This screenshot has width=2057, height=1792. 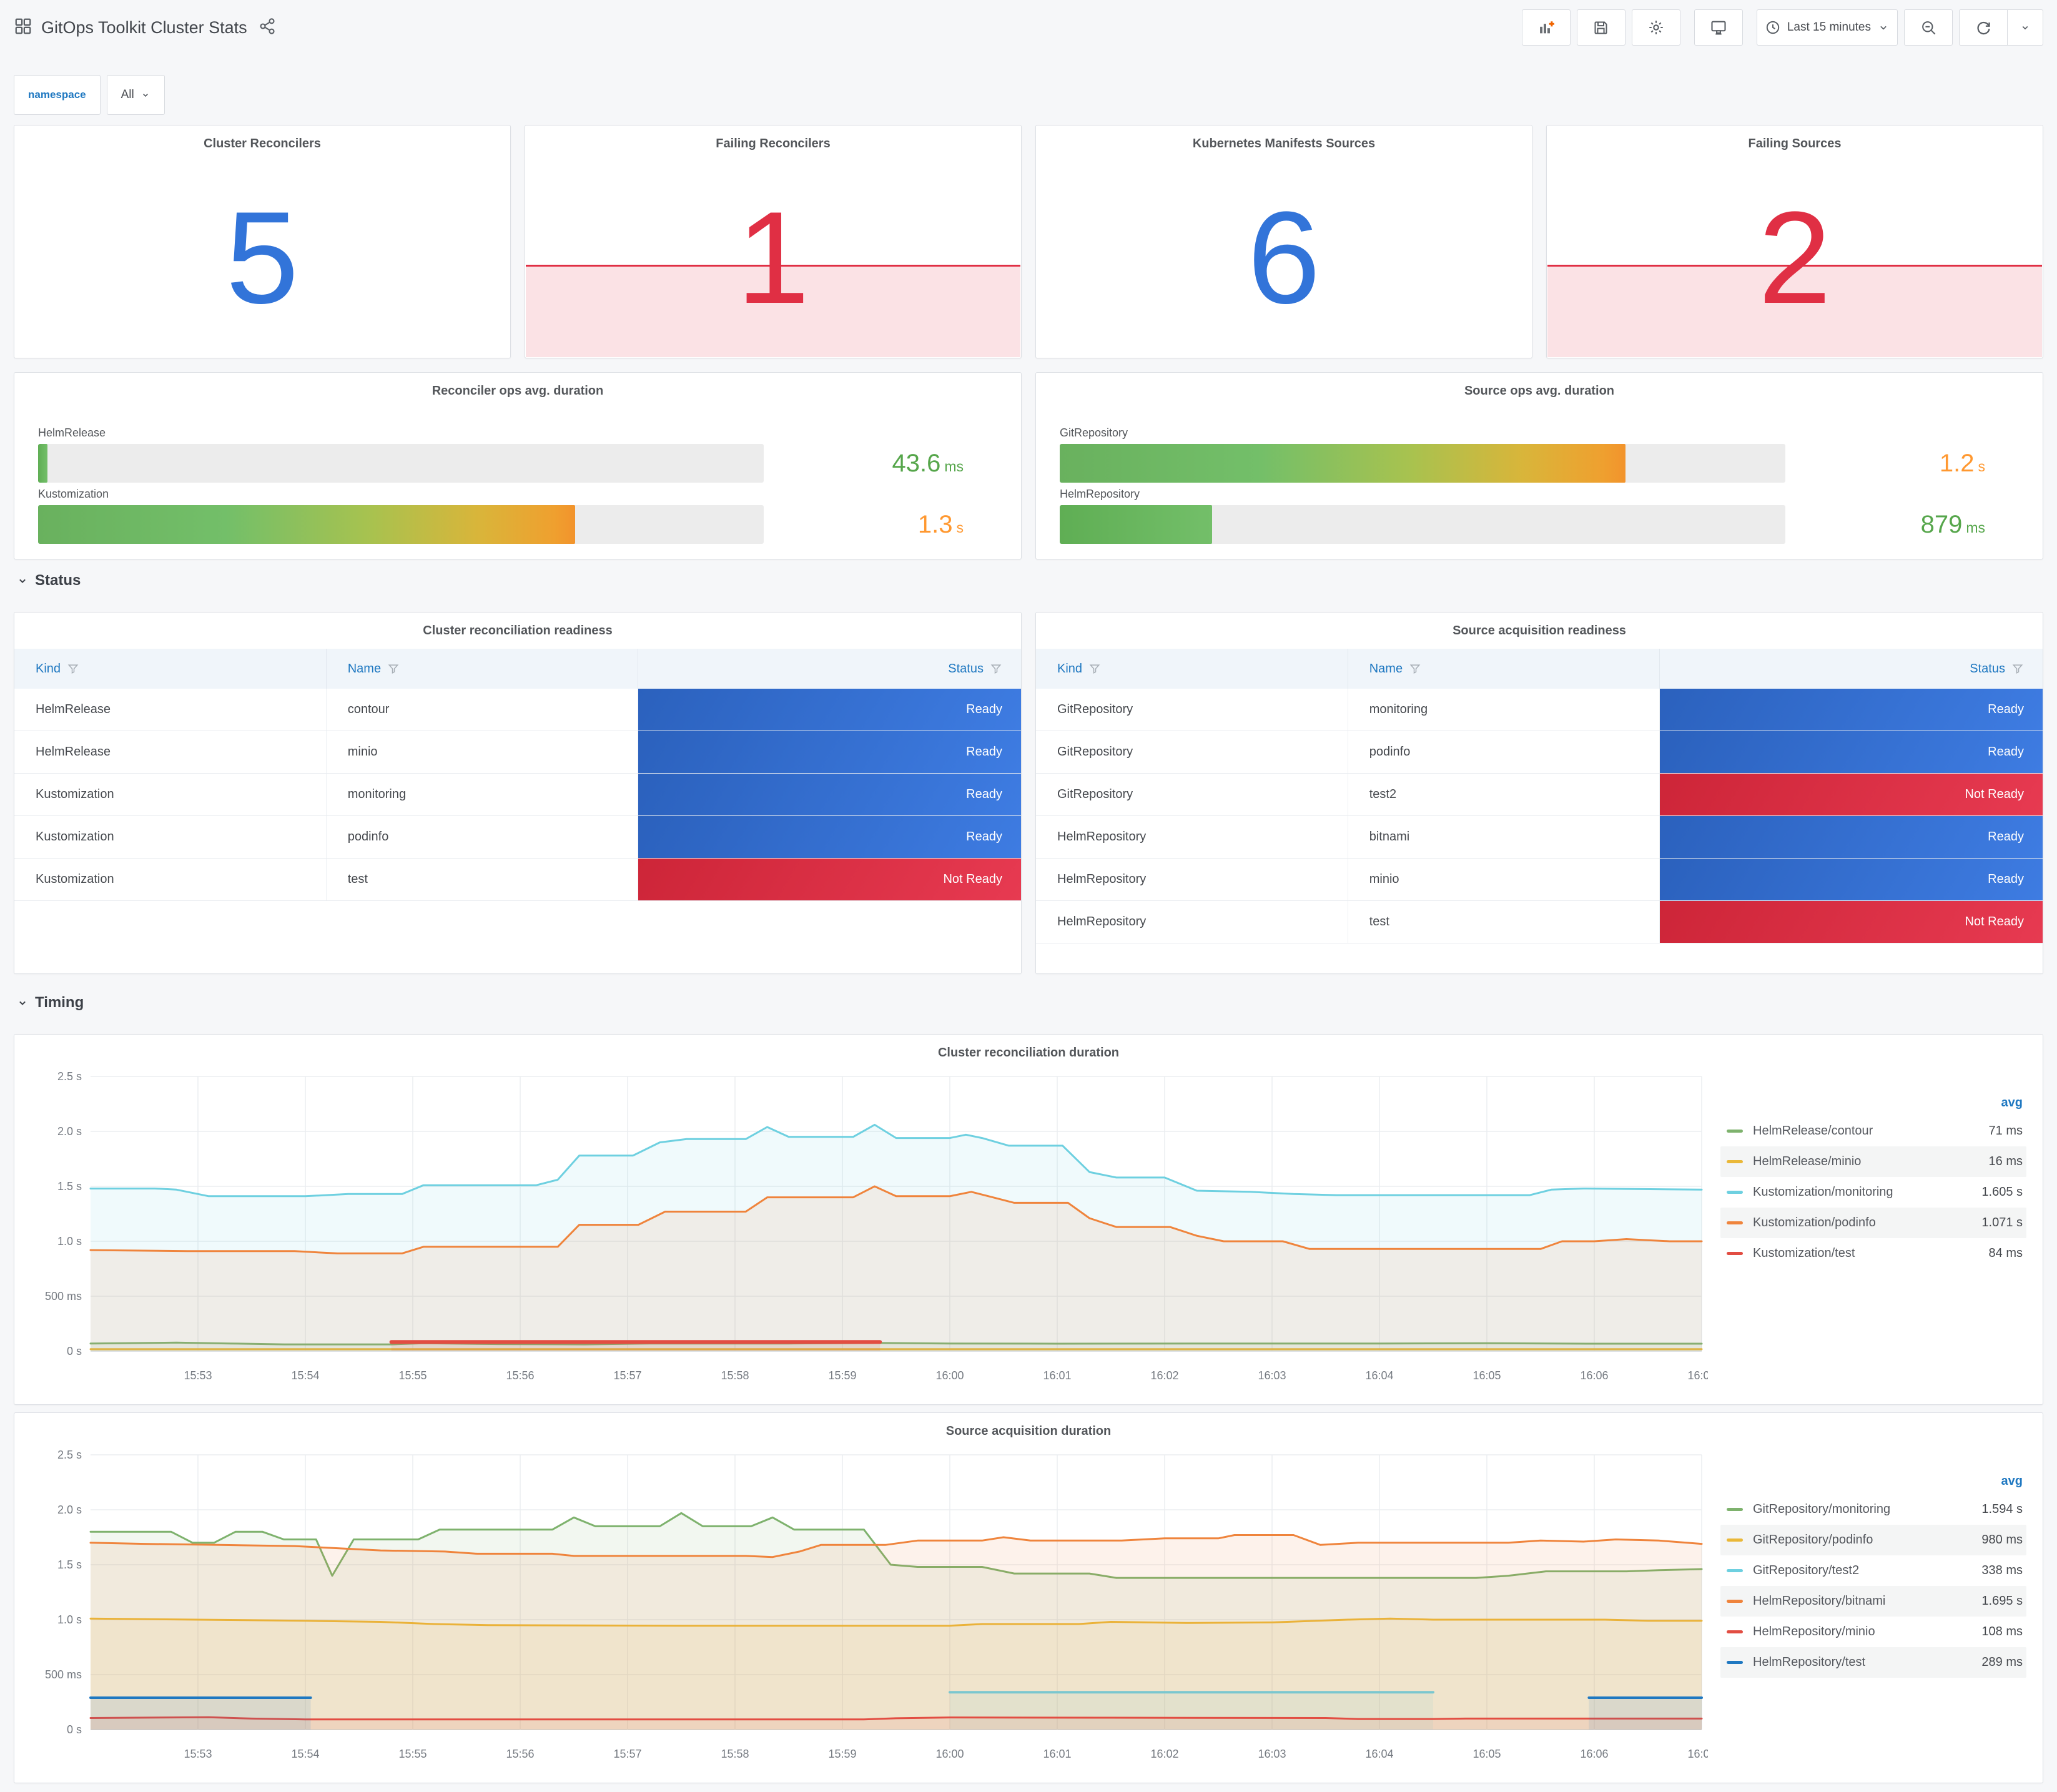 What do you see at coordinates (517, 752) in the screenshot?
I see `table-row: HelmRelease minio Ready` at bounding box center [517, 752].